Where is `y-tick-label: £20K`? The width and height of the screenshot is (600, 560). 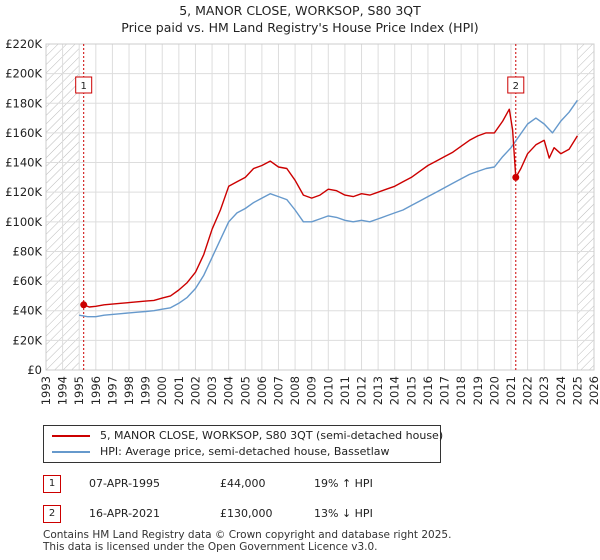 y-tick-label: £20K is located at coordinates (28, 340).